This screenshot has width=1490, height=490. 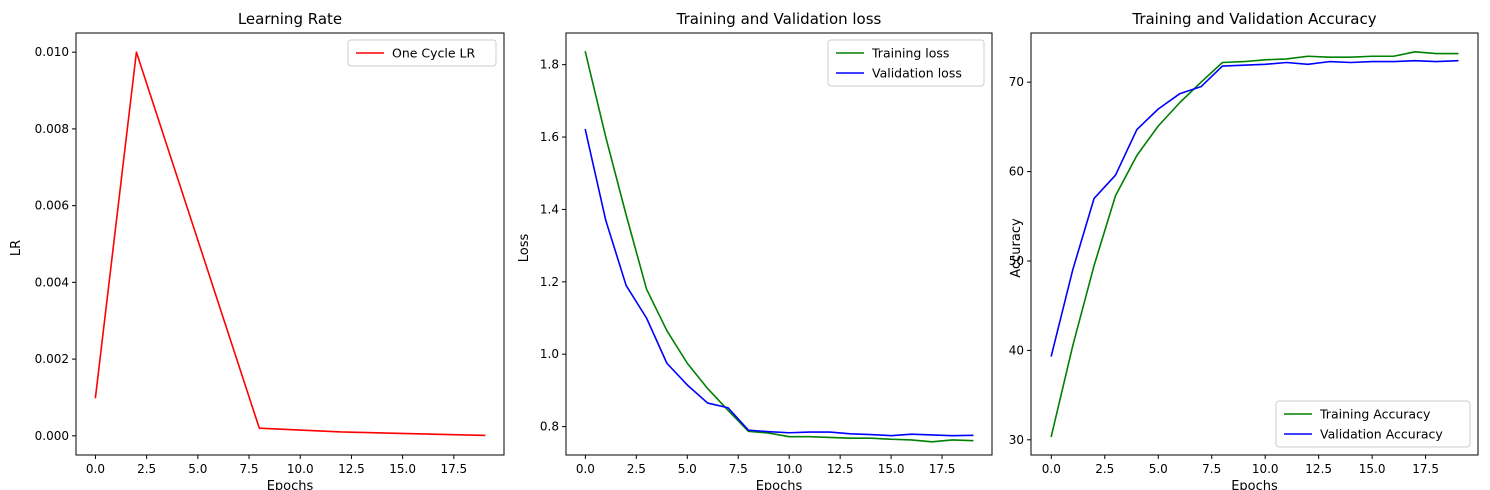 What do you see at coordinates (16, 248) in the screenshot?
I see `y-axis-label: LR` at bounding box center [16, 248].